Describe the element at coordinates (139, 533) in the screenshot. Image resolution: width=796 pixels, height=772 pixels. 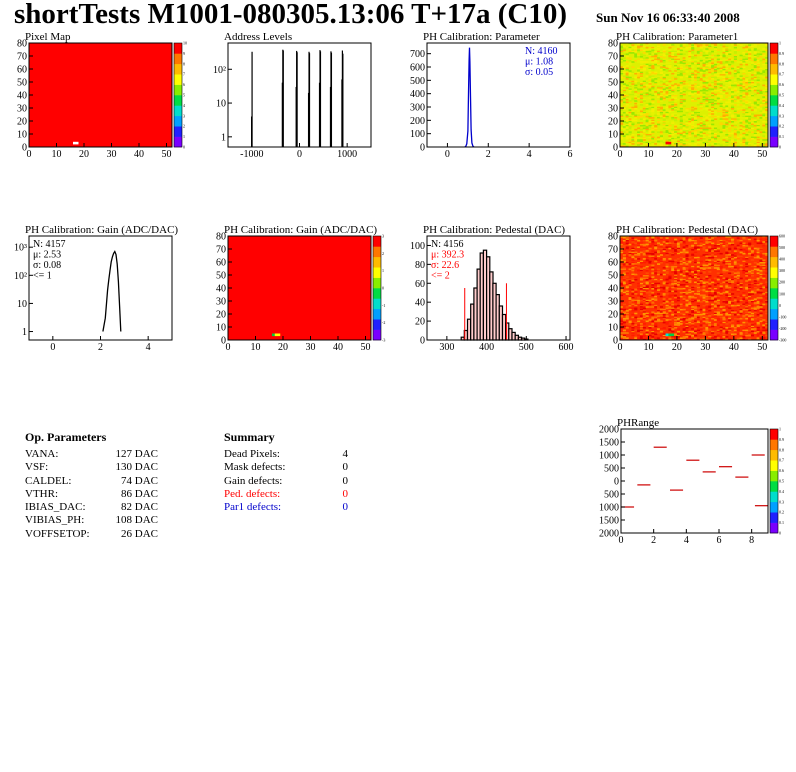
I see `op-param-value: 26 DAC` at that location.